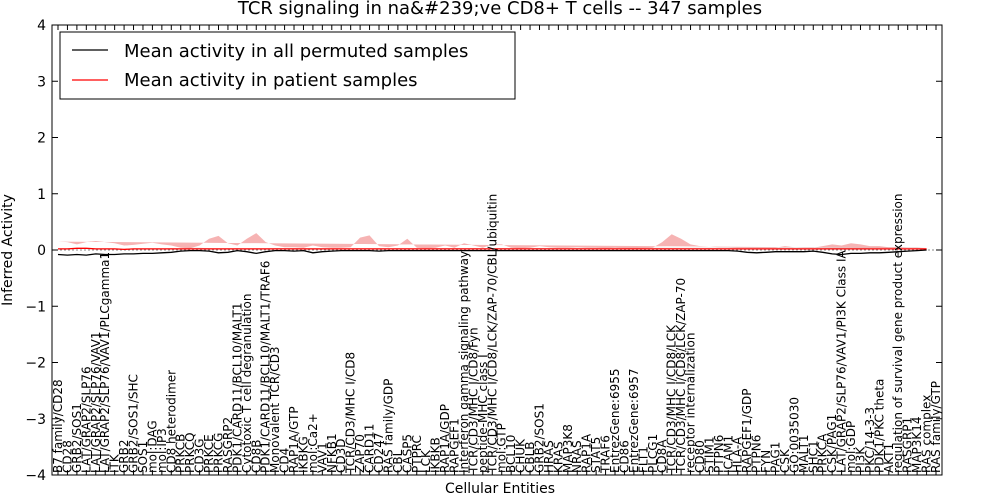  What do you see at coordinates (606, 454) in the screenshot?
I see `x-tick-label: TRAF6` at bounding box center [606, 454].